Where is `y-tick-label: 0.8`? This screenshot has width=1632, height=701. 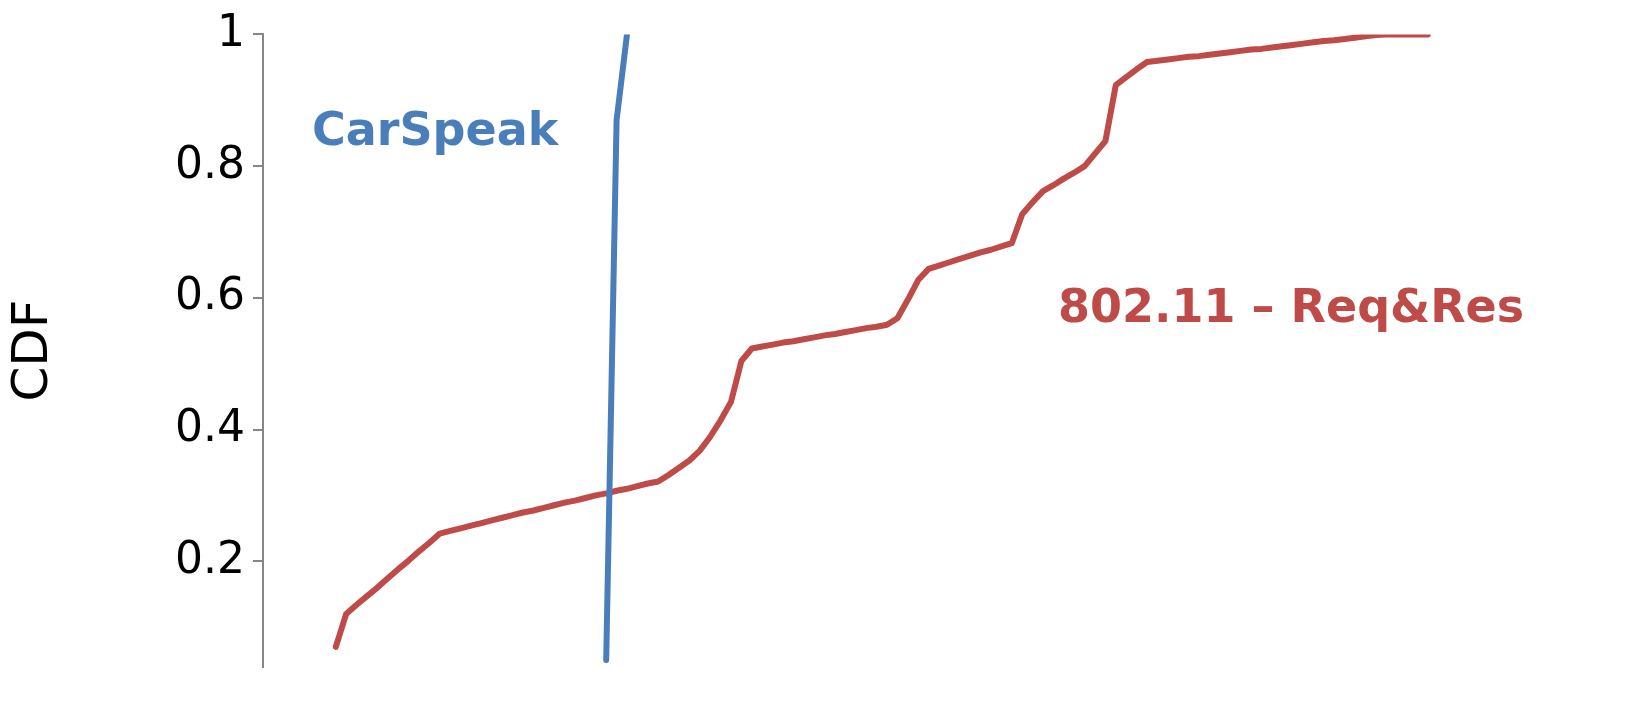
y-tick-label: 0.8 is located at coordinates (210, 162).